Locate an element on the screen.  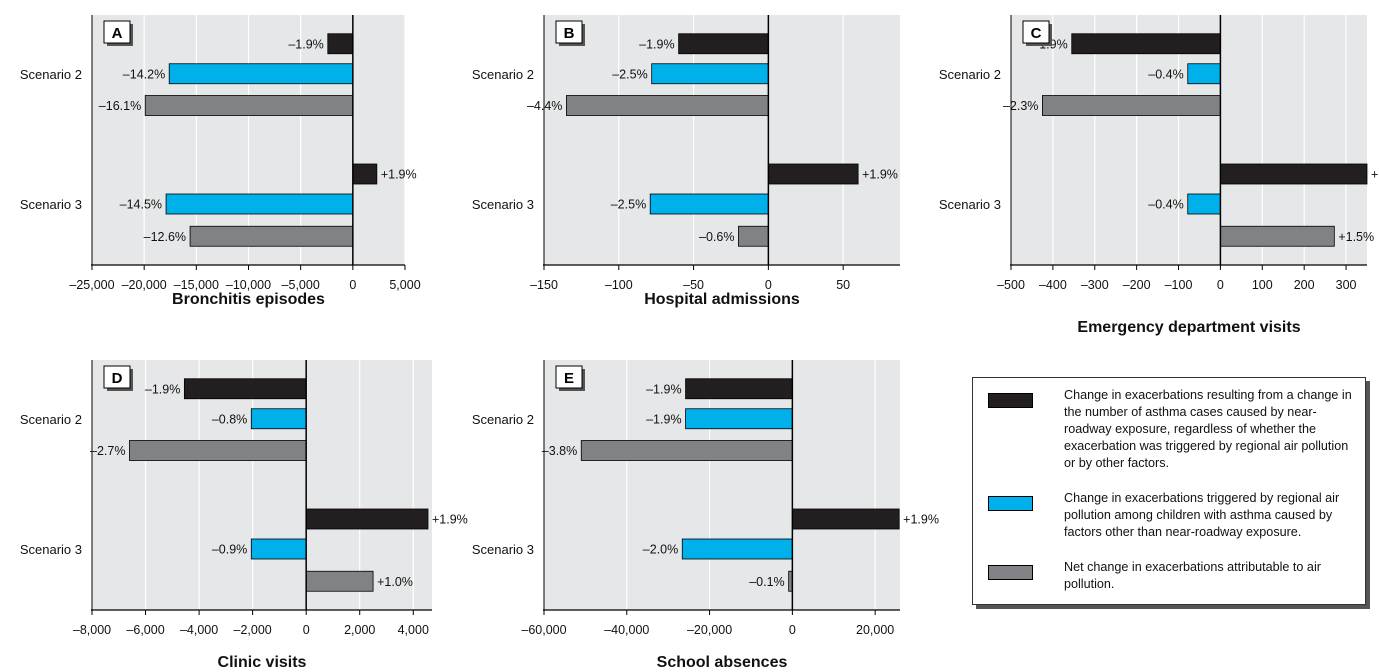
x-tick-label: –2,000 is located at coordinates (253, 630).